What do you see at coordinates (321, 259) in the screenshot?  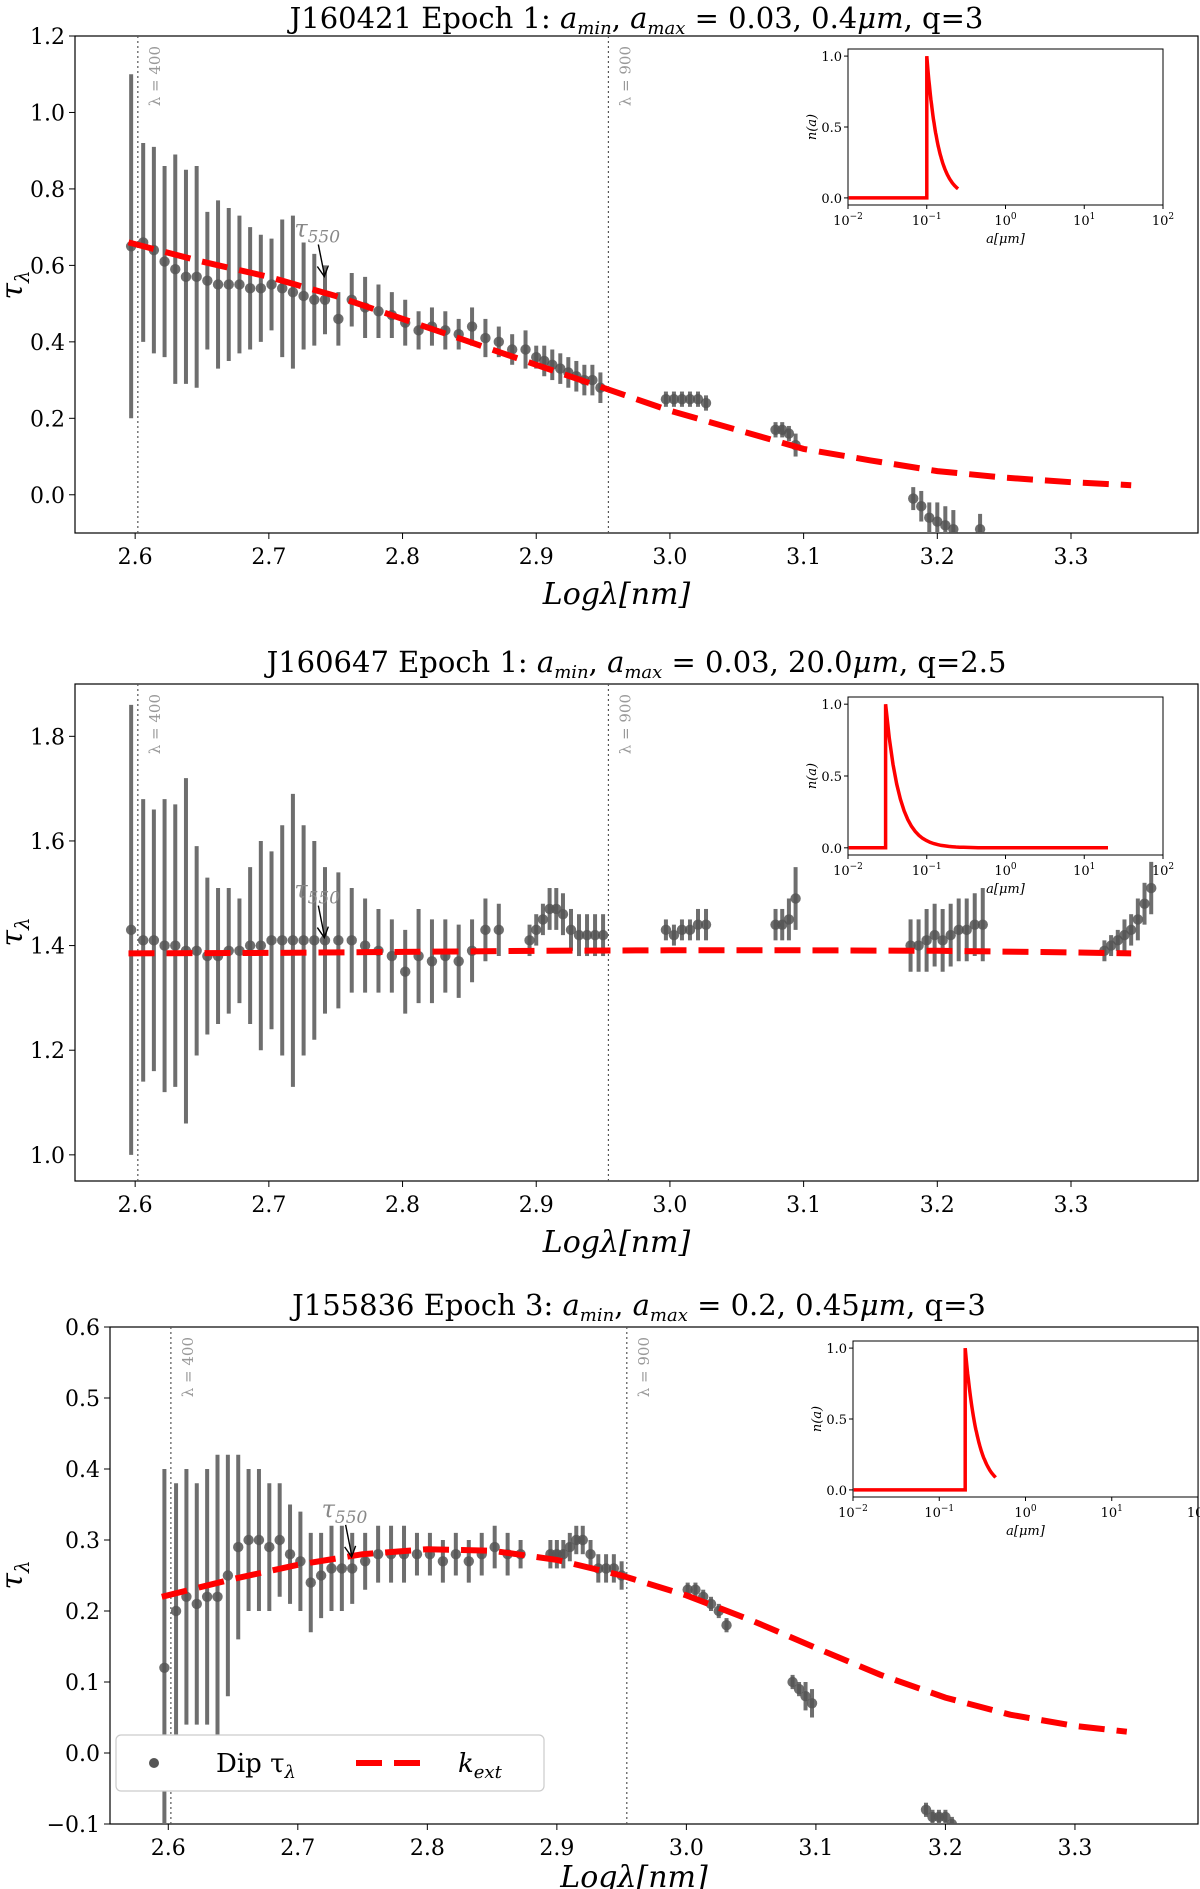 I see `tau550-arrow-shaft` at bounding box center [321, 259].